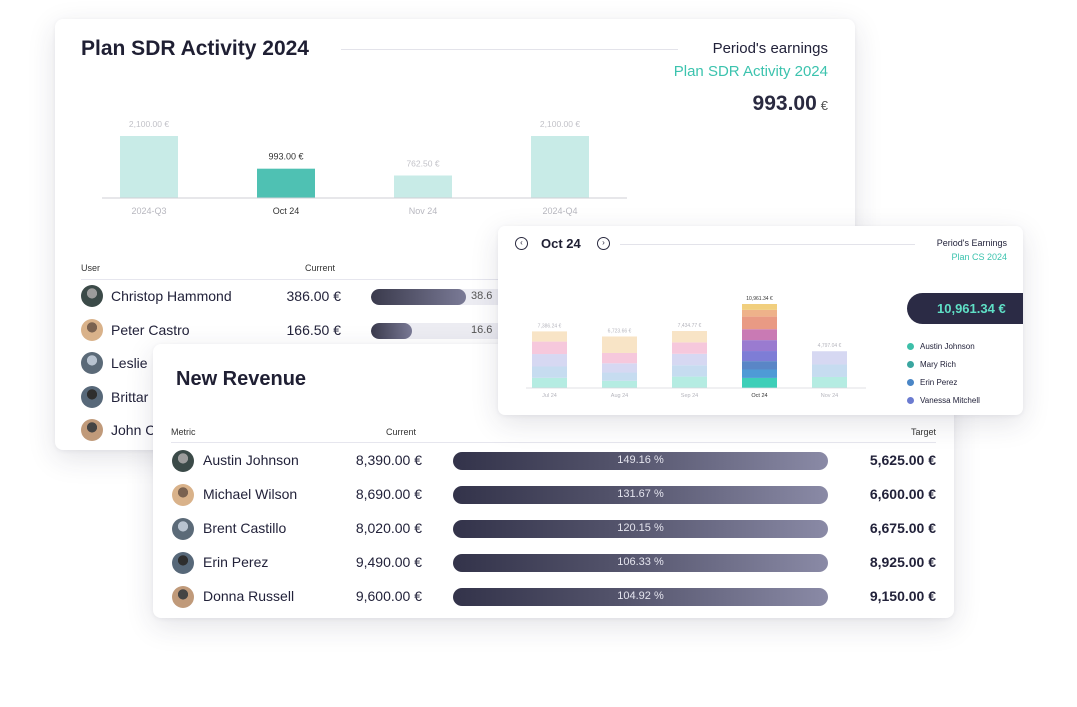 The width and height of the screenshot is (1077, 707). I want to click on periods-earnings-label: Period's Earnings, so click(971, 243).